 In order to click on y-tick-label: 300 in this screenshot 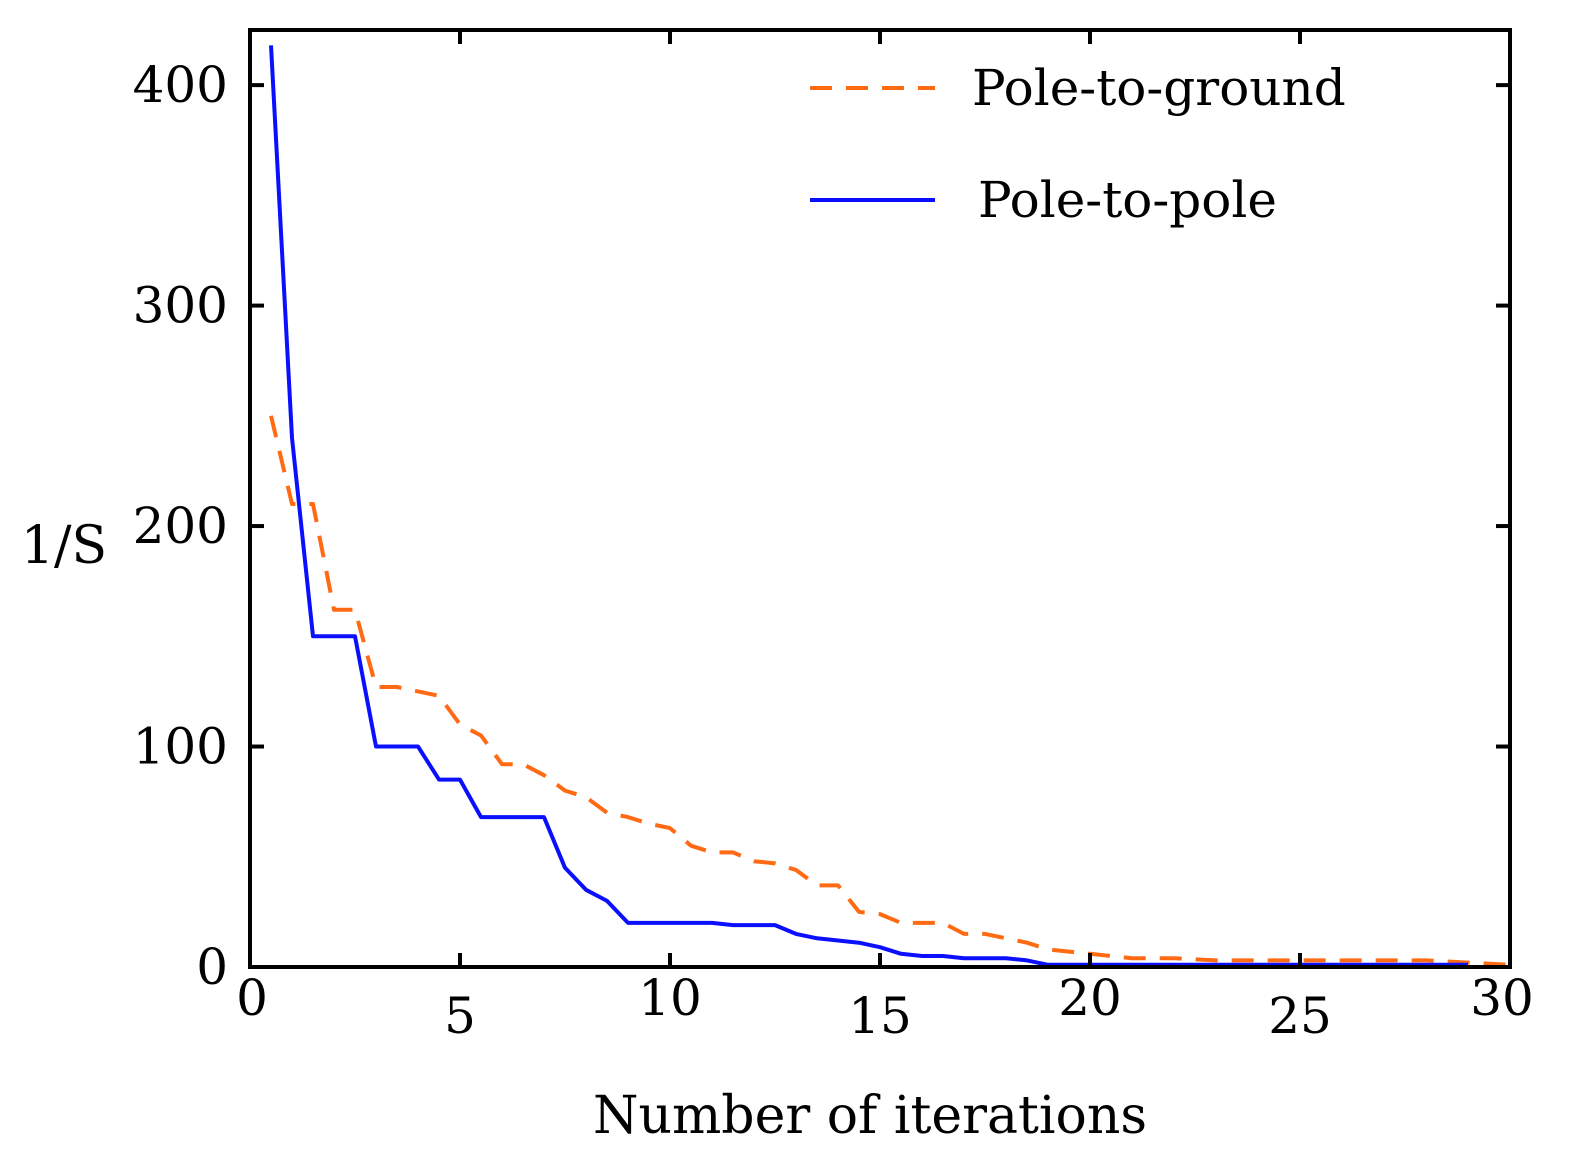, I will do `click(180, 306)`.